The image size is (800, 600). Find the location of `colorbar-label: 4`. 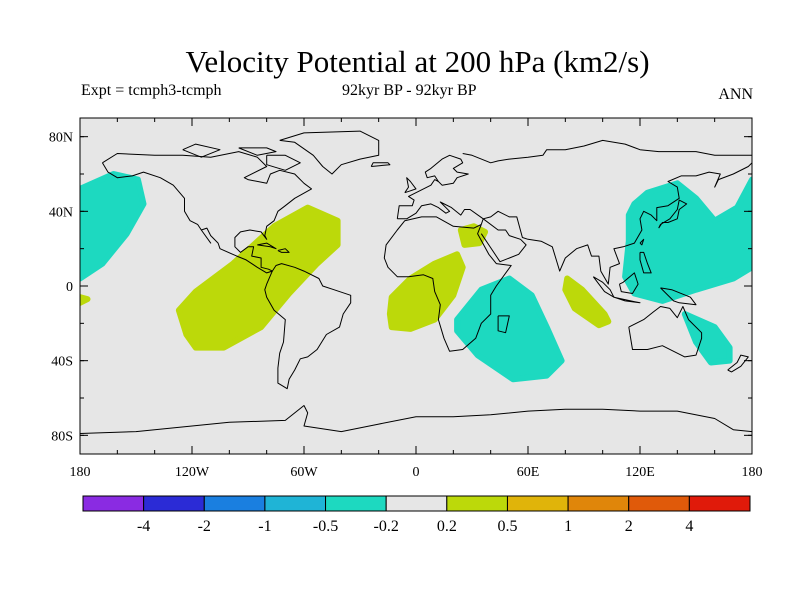

colorbar-label: 4 is located at coordinates (689, 526).